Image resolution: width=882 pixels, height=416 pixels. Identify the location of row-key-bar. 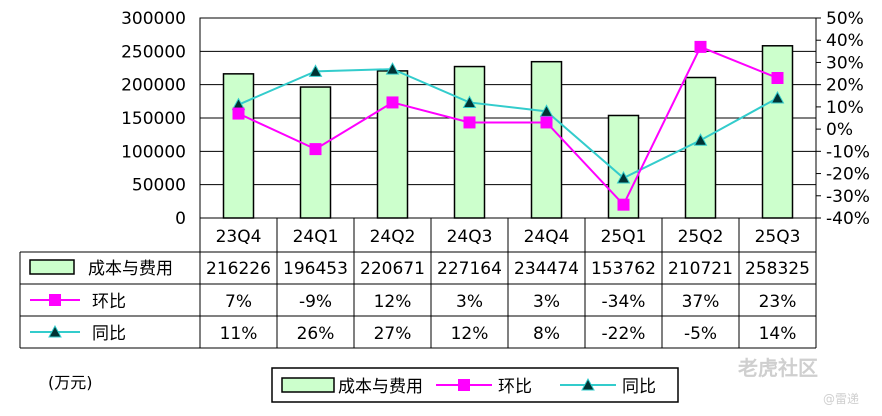
(52, 267).